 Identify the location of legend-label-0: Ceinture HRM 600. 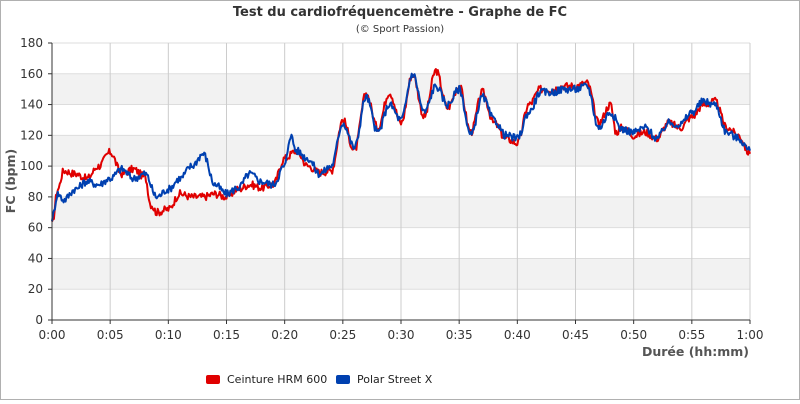
(277, 379).